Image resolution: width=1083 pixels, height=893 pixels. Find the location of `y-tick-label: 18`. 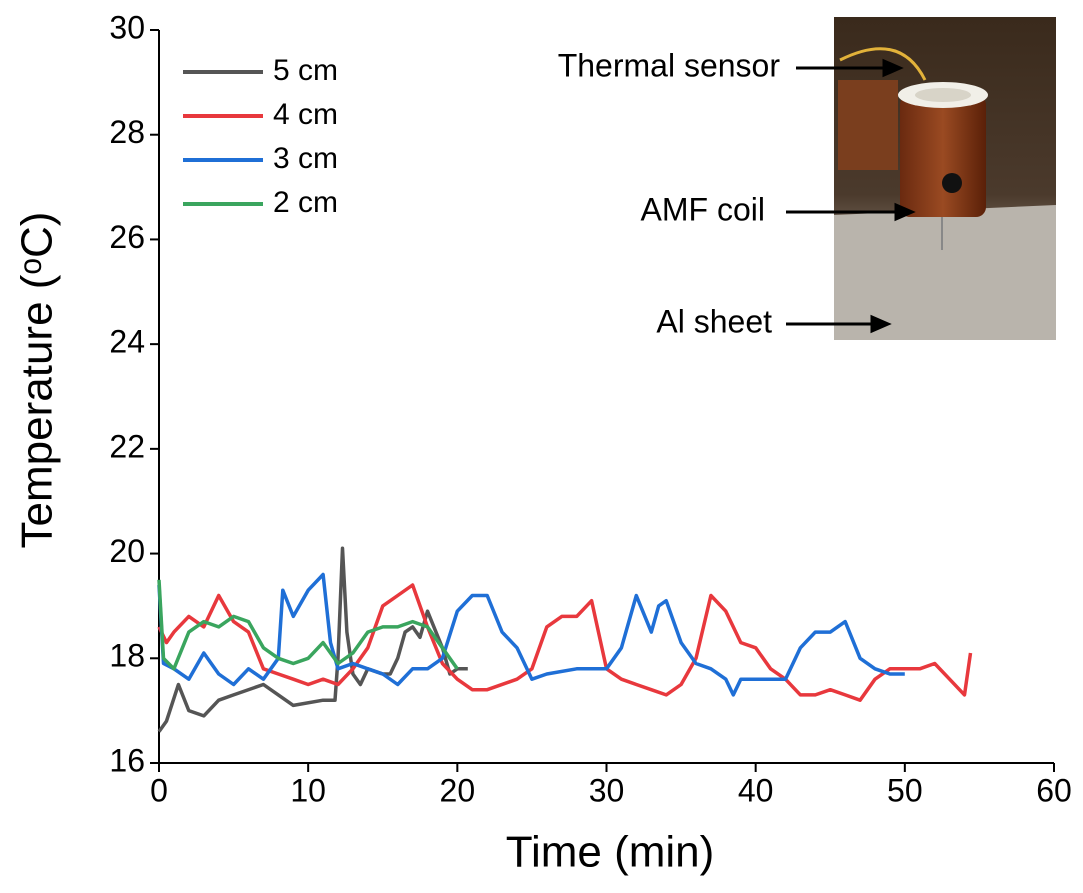

y-tick-label: 18 is located at coordinates (127, 656).